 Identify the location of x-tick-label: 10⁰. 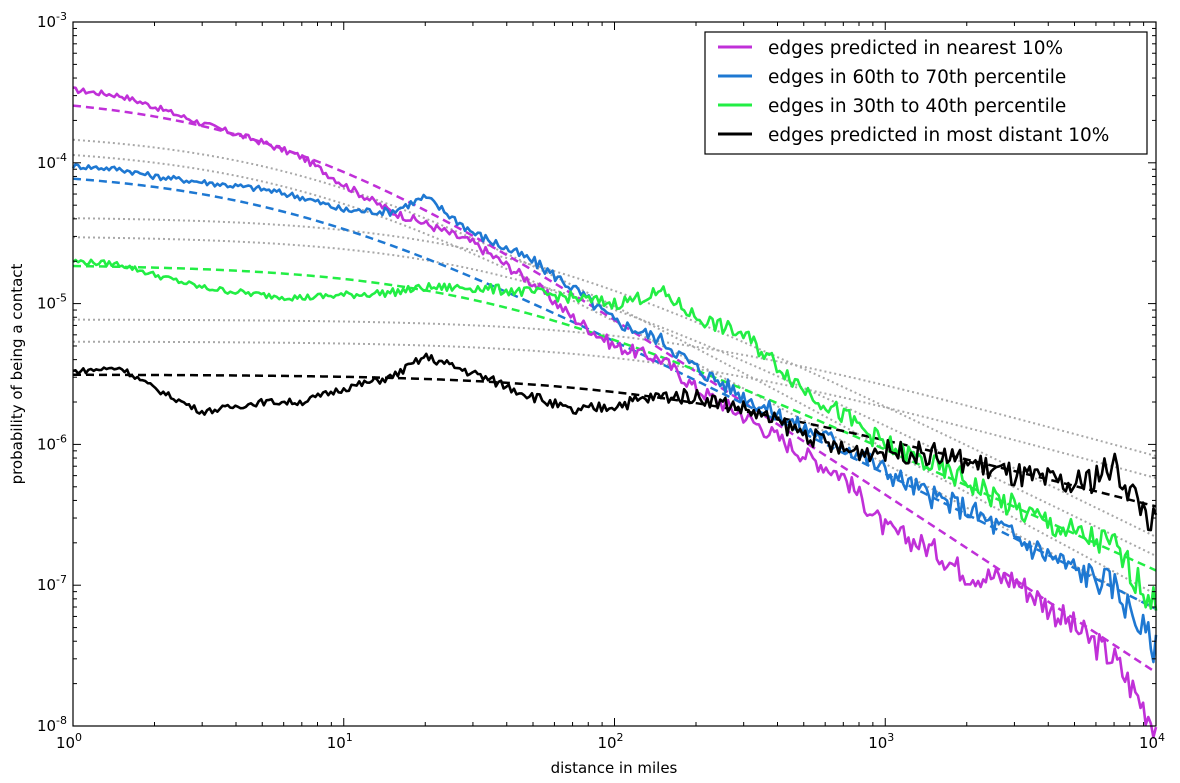
(69, 741).